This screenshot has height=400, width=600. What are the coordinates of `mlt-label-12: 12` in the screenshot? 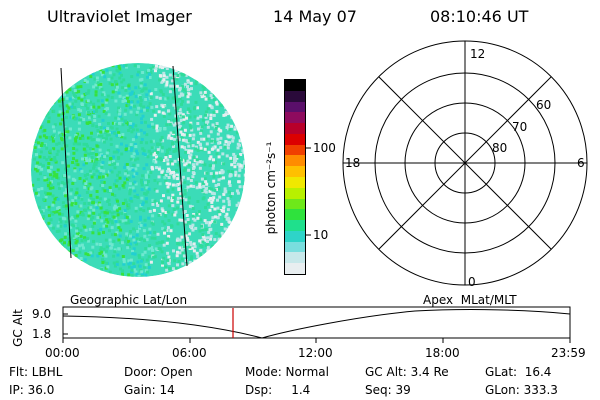 It's located at (478, 54).